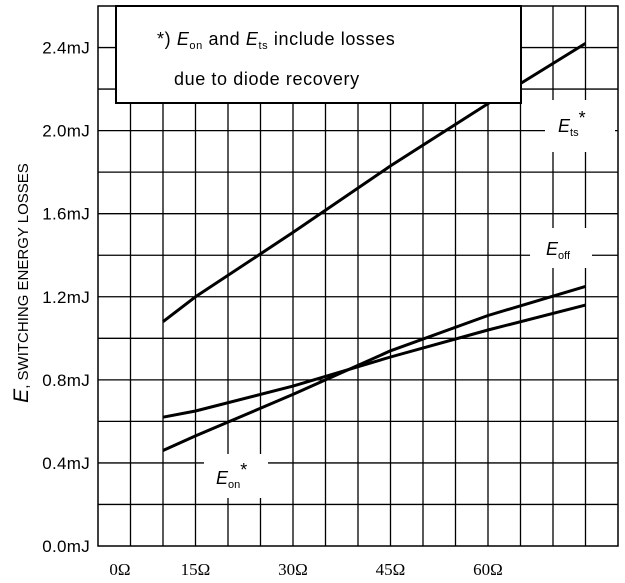  What do you see at coordinates (488, 569) in the screenshot?
I see `x-tick-label: 60Ω` at bounding box center [488, 569].